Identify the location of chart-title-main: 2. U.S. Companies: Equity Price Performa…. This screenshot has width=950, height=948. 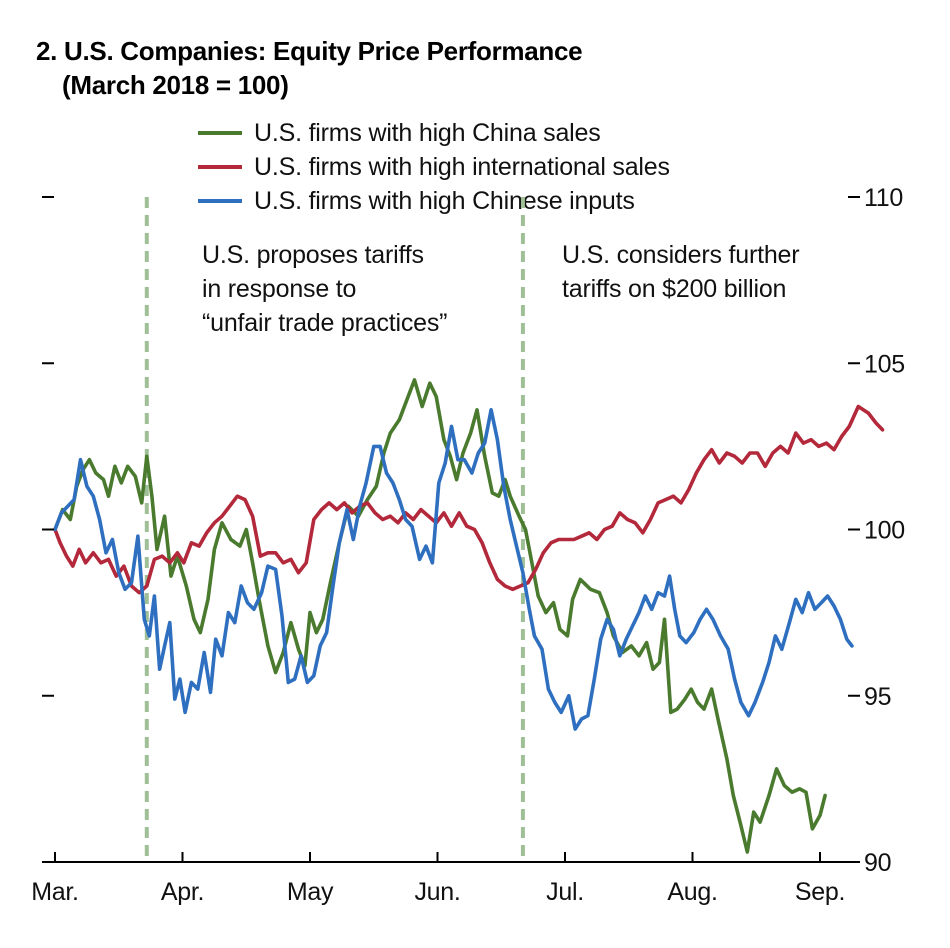
(309, 51).